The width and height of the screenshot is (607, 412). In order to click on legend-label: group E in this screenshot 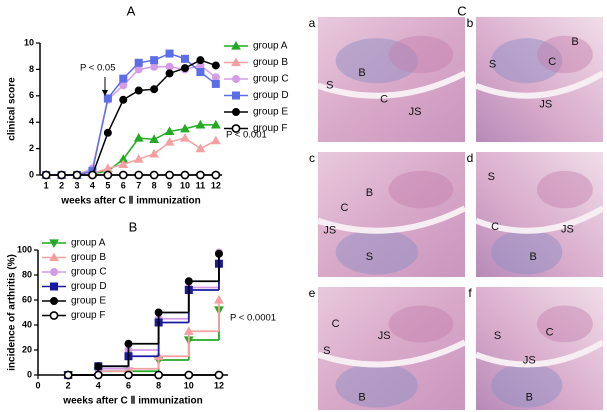, I will do `click(88, 301)`.